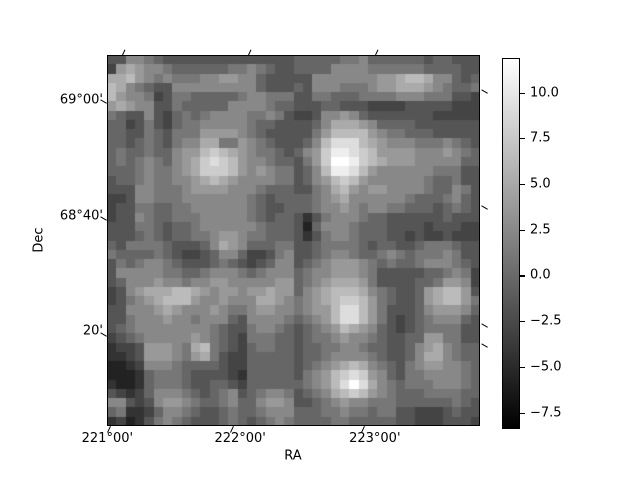 Image resolution: width=640 pixels, height=480 pixels. Describe the element at coordinates (540, 138) in the screenshot. I see `colorbar-tick-label: 7.5` at that location.